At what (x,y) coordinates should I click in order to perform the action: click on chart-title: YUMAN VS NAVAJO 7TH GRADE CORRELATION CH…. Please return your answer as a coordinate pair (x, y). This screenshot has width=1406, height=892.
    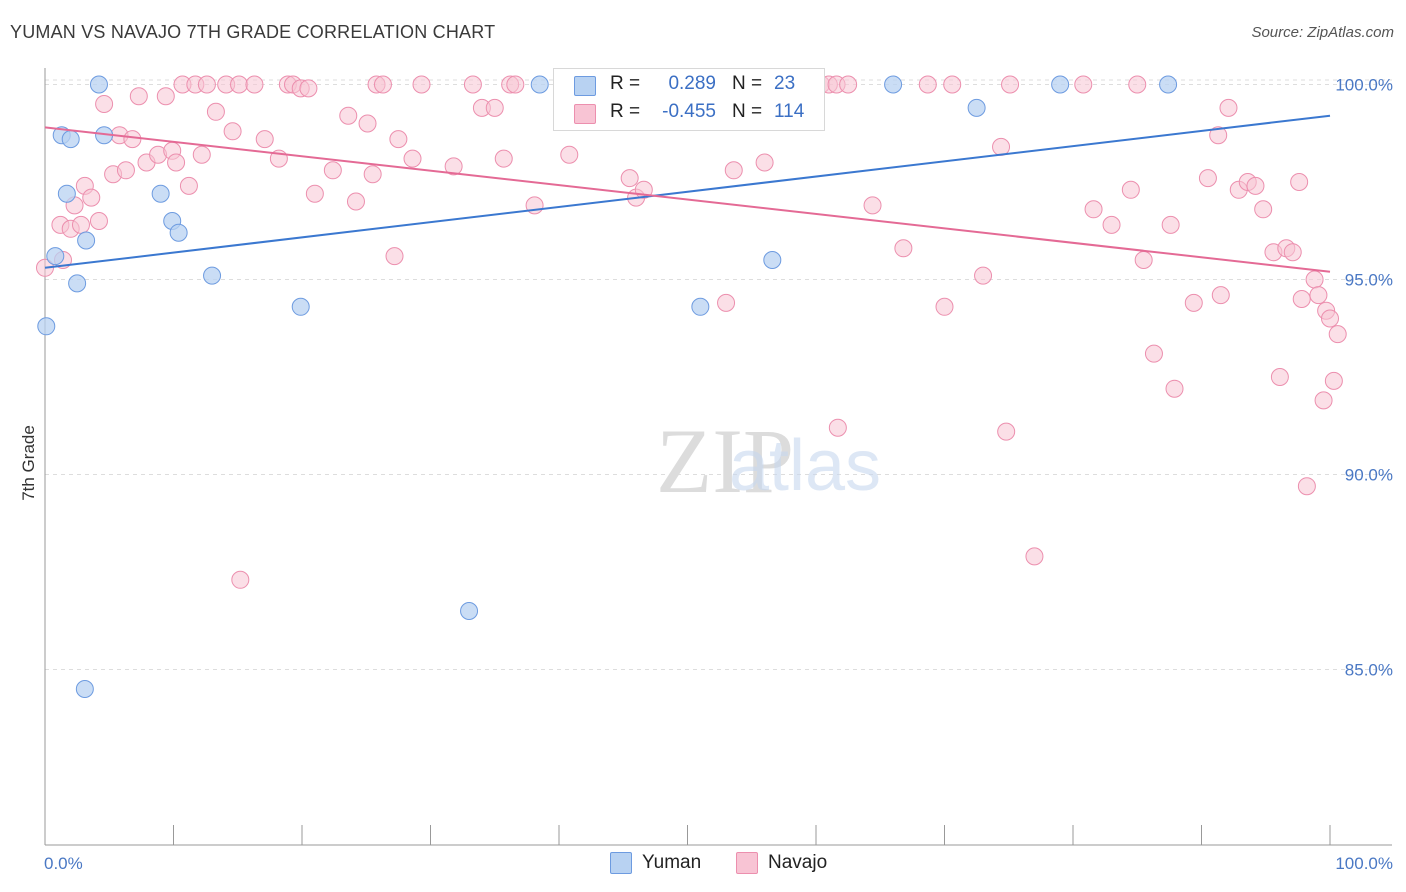
    Looking at the image, I should click on (253, 32).